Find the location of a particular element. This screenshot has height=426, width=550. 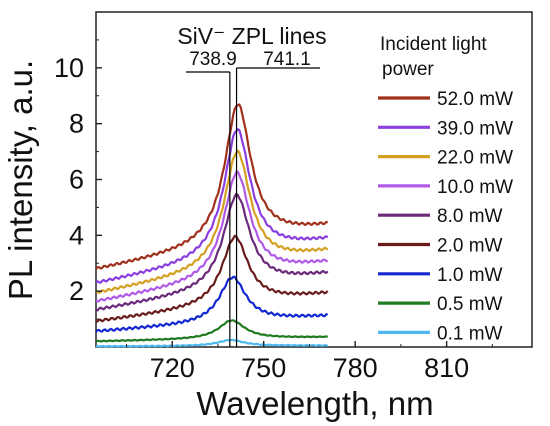

zpl-label-738.9: 738.9 is located at coordinates (213, 59).